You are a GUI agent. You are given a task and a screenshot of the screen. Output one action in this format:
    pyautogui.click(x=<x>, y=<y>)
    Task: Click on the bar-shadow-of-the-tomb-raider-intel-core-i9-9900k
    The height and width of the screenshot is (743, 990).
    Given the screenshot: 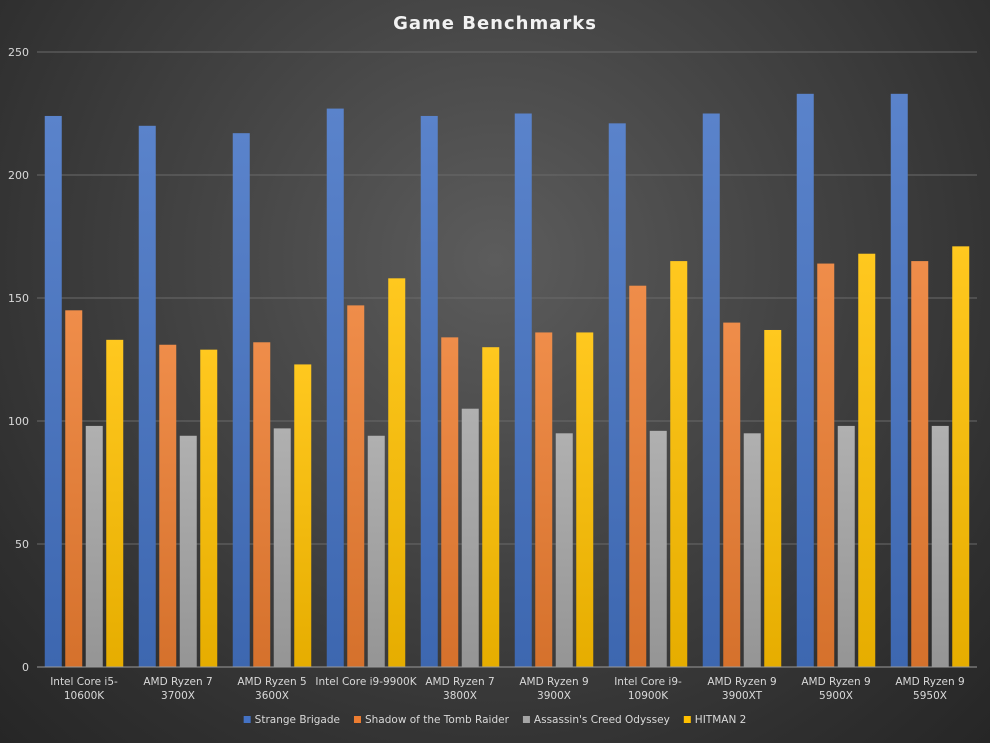 What is the action you would take?
    pyautogui.click(x=356, y=486)
    